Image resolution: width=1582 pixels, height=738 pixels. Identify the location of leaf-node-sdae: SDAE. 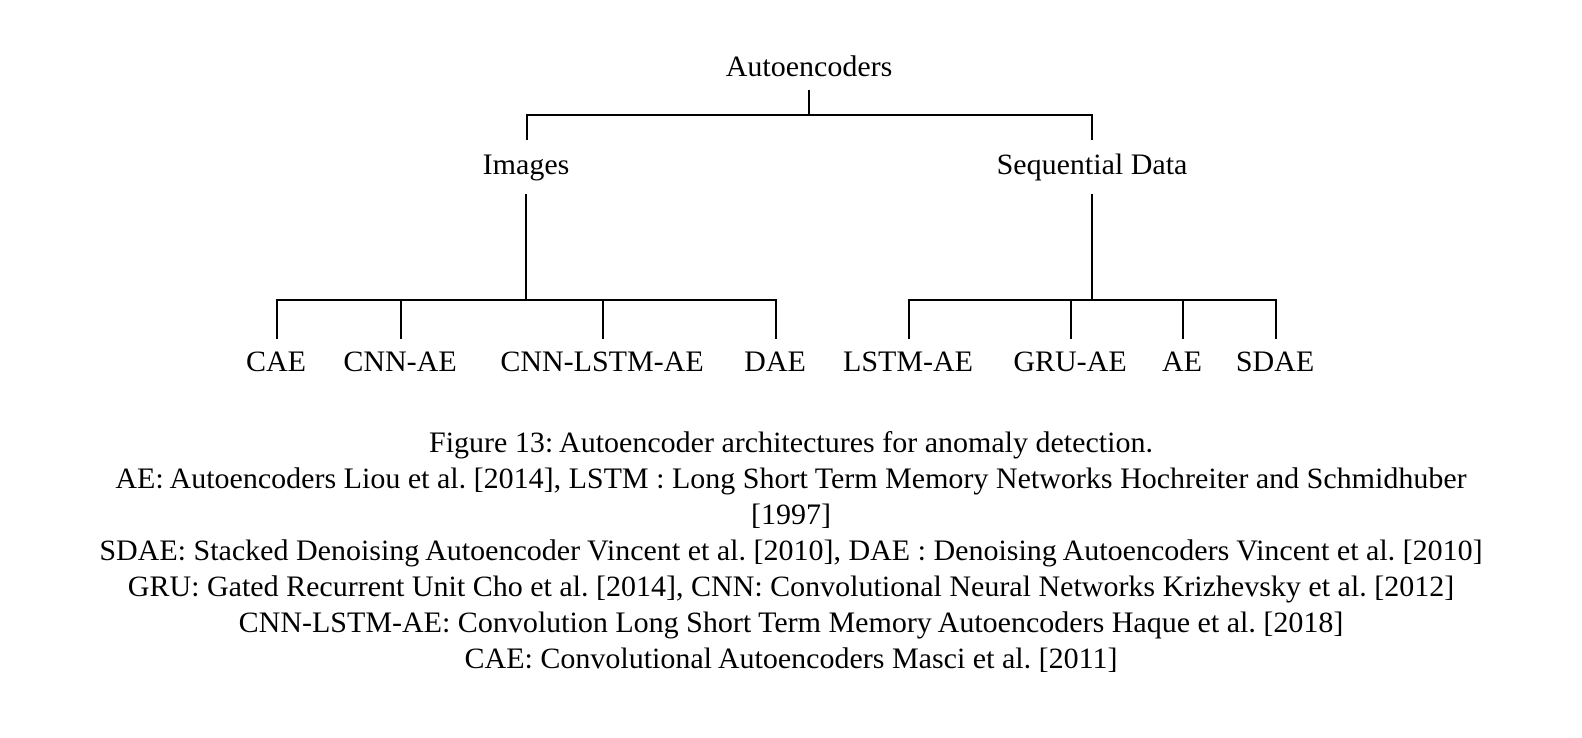
(1275, 361).